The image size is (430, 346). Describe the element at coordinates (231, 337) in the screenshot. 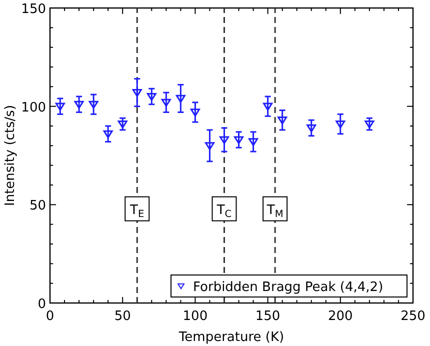

I see `x-axis-title: Temperature (K)` at that location.